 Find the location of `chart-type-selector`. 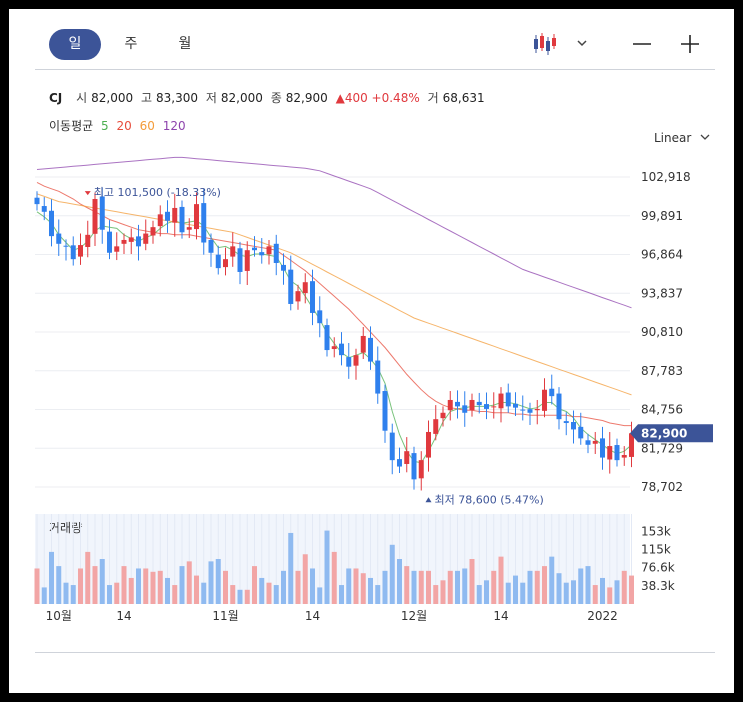

chart-type-selector is located at coordinates (561, 44).